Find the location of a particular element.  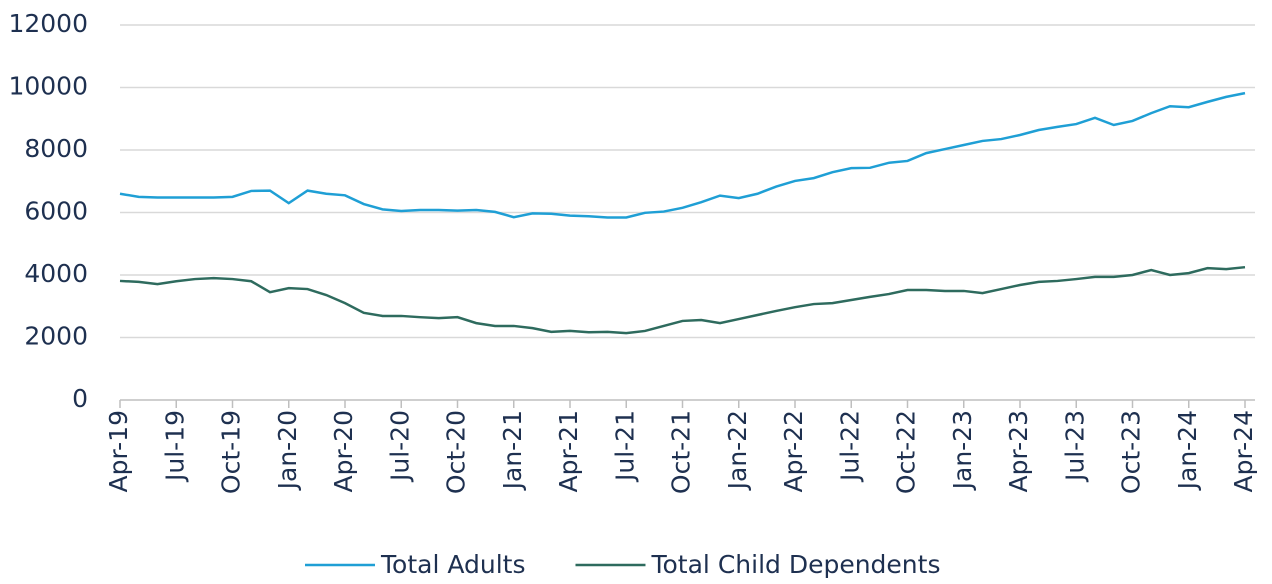

x-tick-label: Jul-21 is located at coordinates (624, 446).